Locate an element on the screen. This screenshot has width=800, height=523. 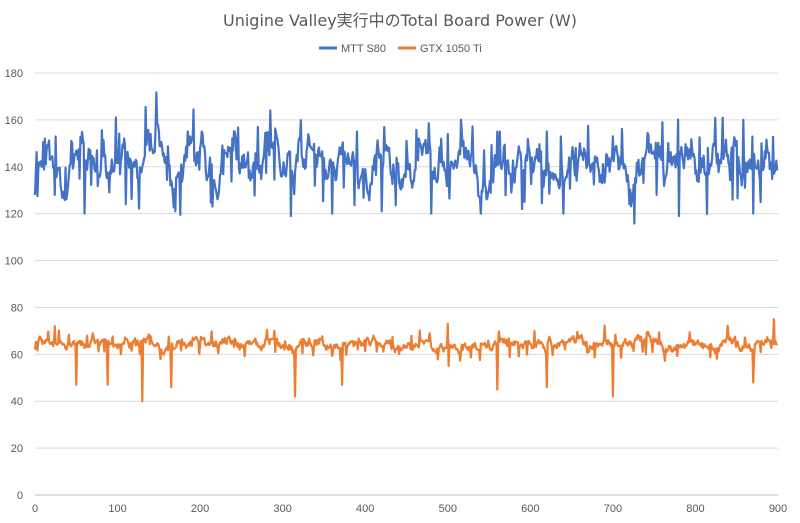
x-tick-label: 700 is located at coordinates (613, 509).